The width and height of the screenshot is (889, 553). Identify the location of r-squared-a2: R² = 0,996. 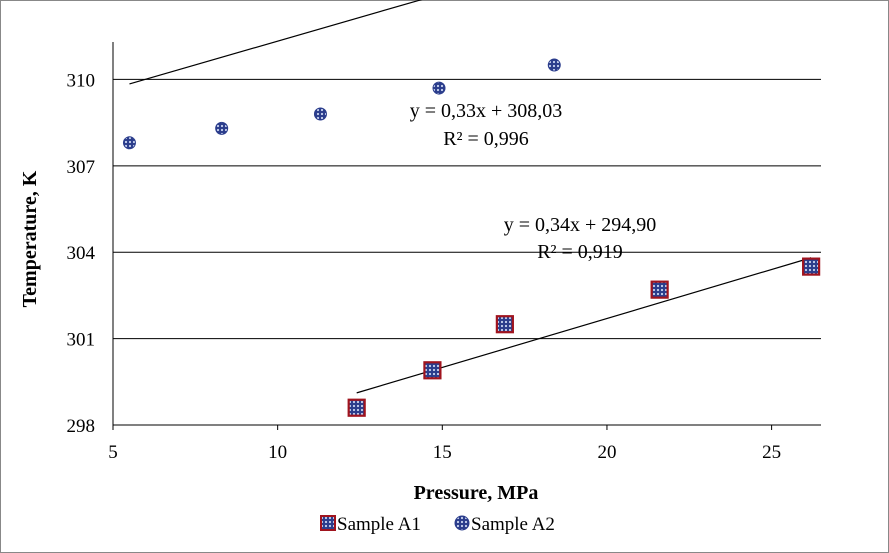
(486, 139).